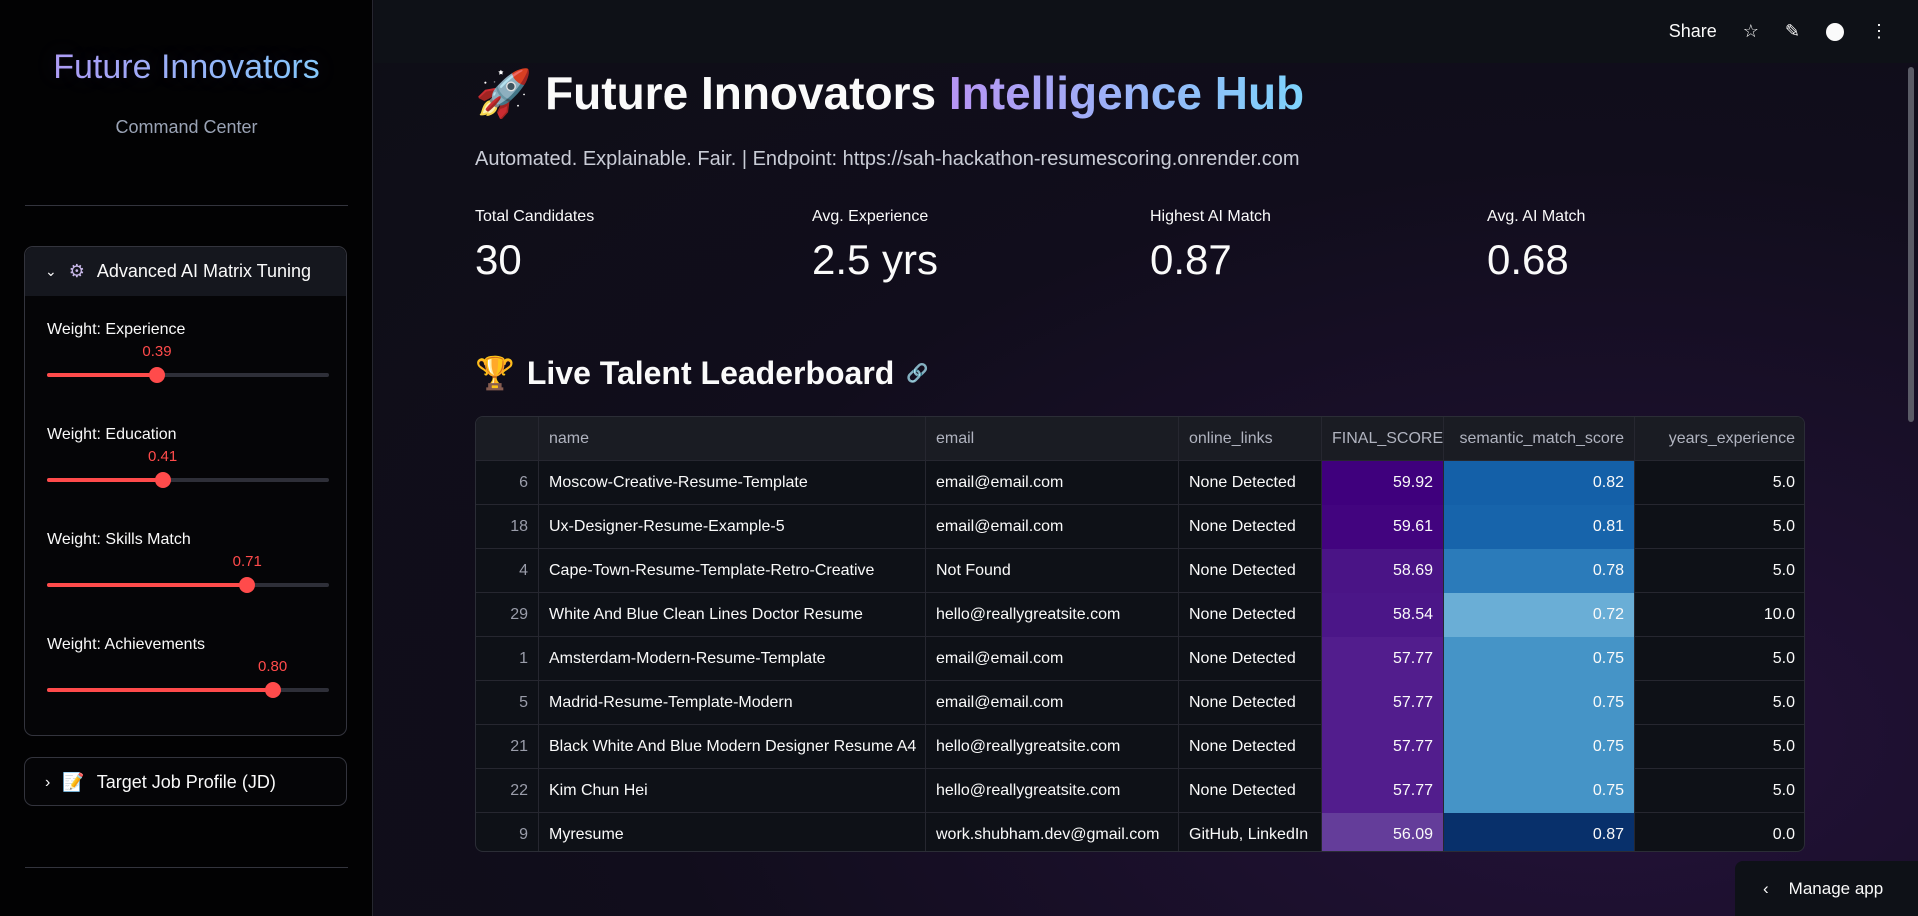 The height and width of the screenshot is (916, 1918). Describe the element at coordinates (507, 615) in the screenshot. I see `cell-idx: 29` at that location.